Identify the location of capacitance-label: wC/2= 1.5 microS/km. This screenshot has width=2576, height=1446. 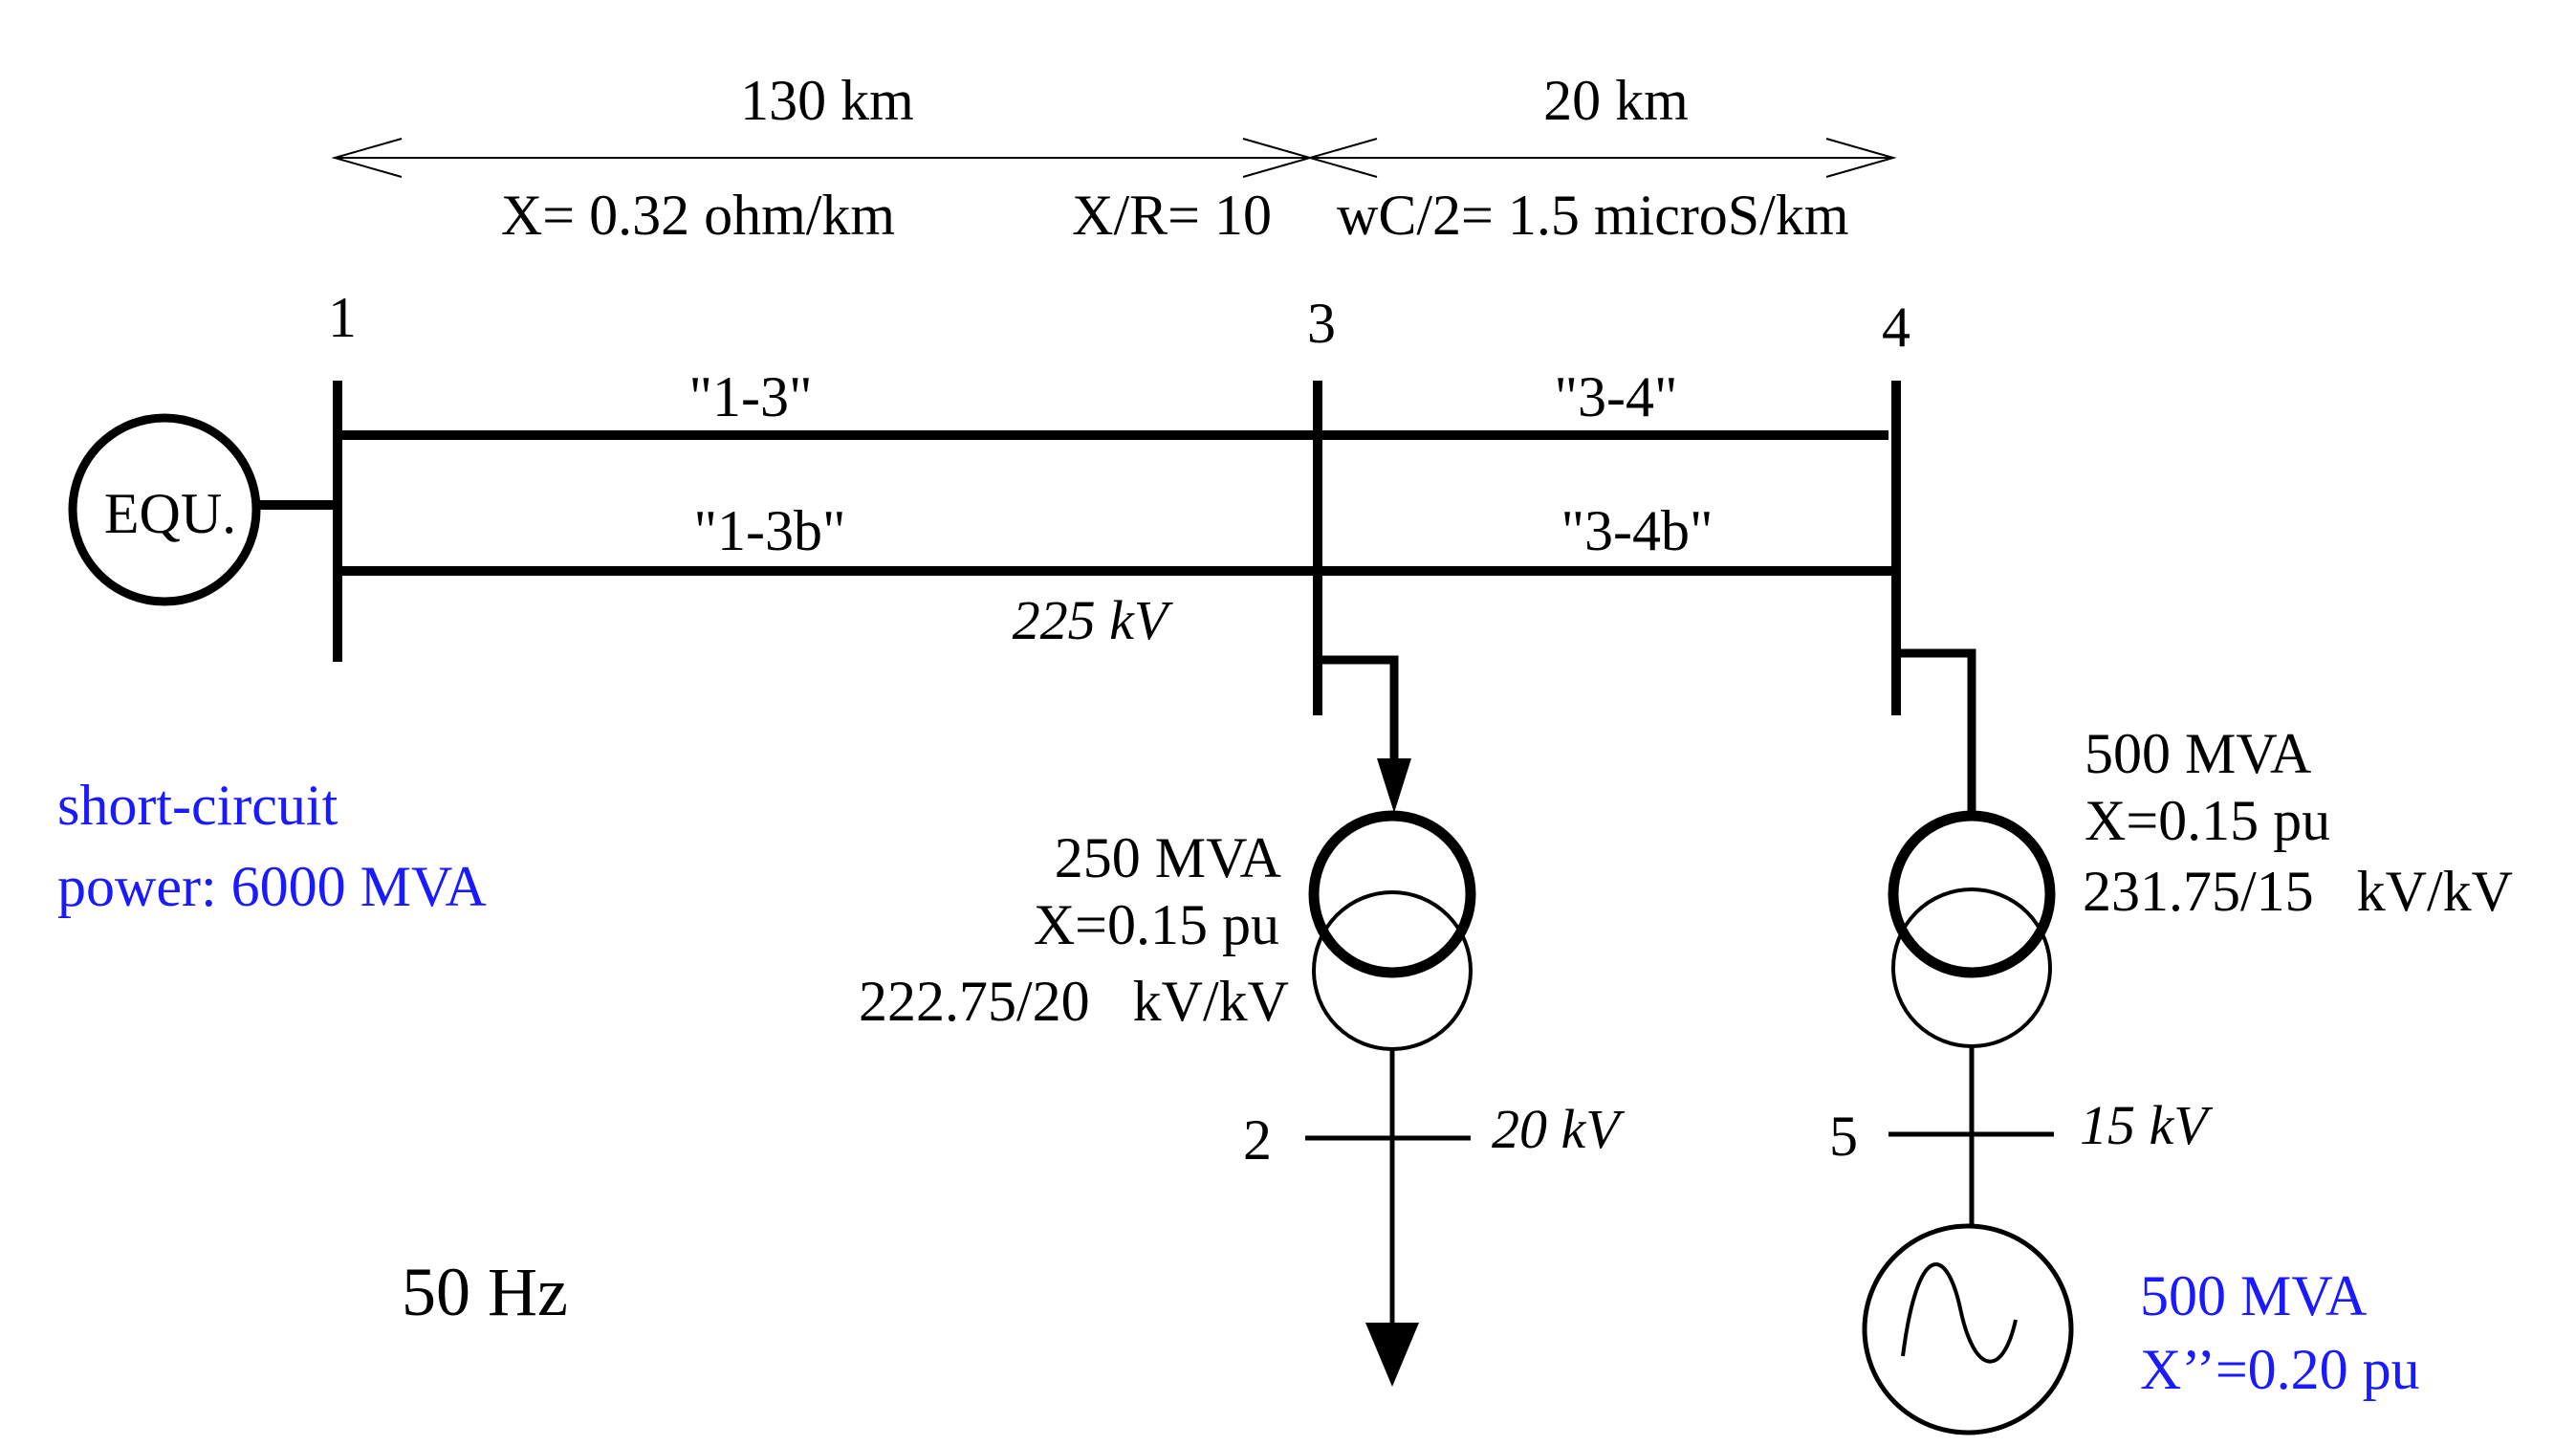
(1593, 215).